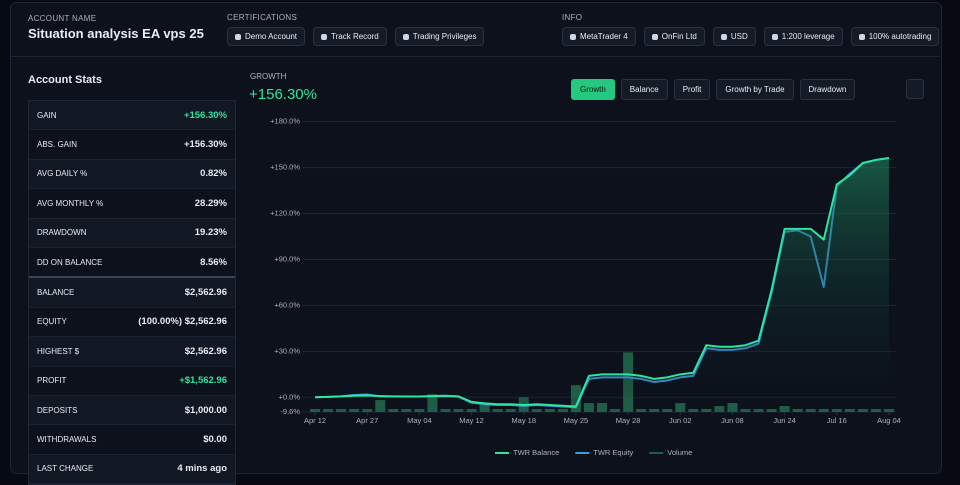 This screenshot has width=960, height=485. What do you see at coordinates (475, 56) in the screenshot?
I see `divider` at bounding box center [475, 56].